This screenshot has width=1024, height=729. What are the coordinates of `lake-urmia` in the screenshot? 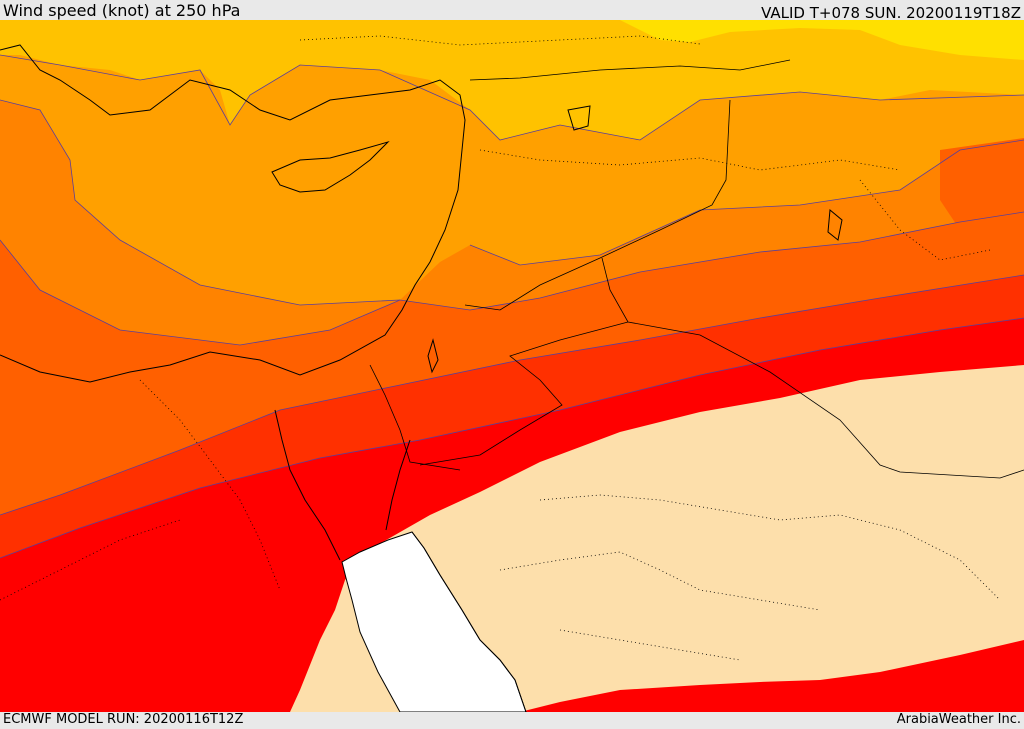 It's located at (835, 225).